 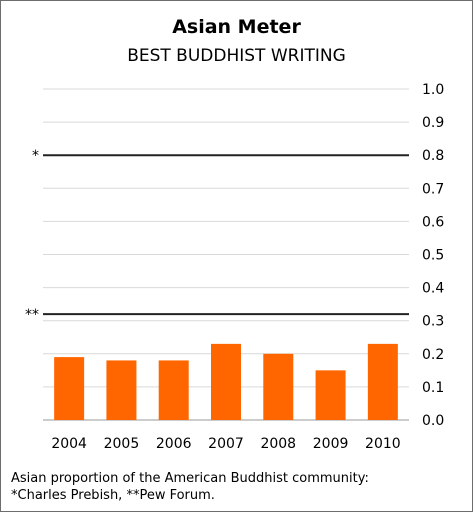 I want to click on x-tick-label: 2007, so click(x=226, y=444).